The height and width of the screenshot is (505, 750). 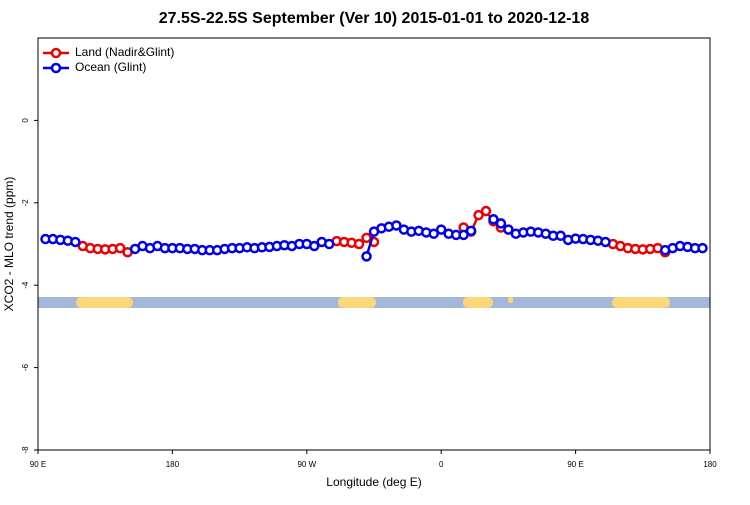 What do you see at coordinates (25, 120) in the screenshot?
I see `y-tick-label: 0` at bounding box center [25, 120].